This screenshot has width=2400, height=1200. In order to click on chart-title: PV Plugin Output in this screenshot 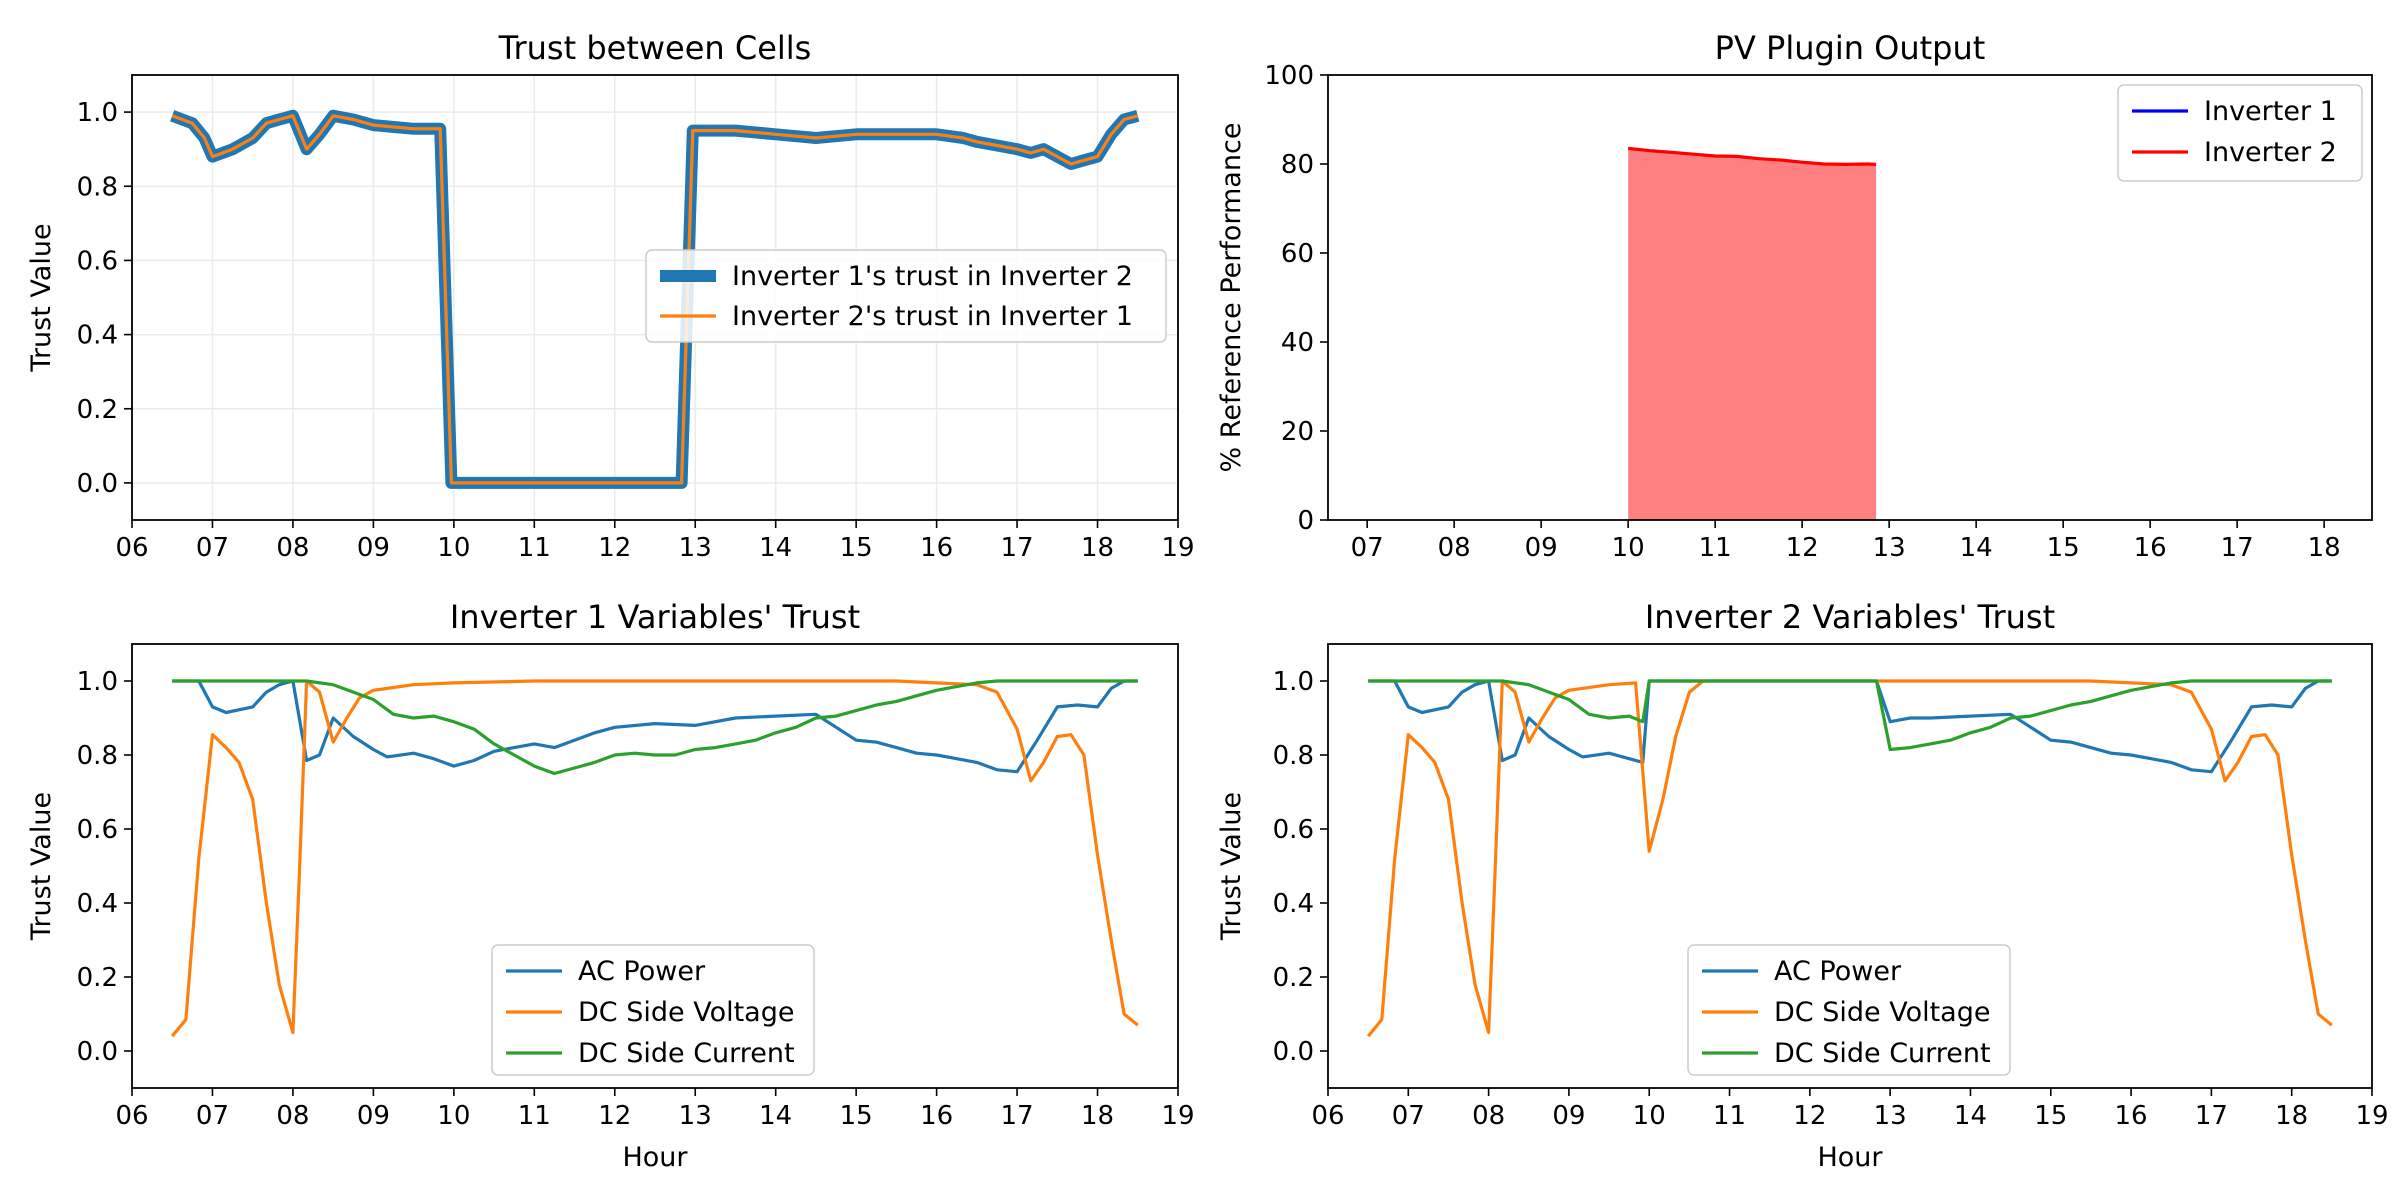, I will do `click(1850, 48)`.